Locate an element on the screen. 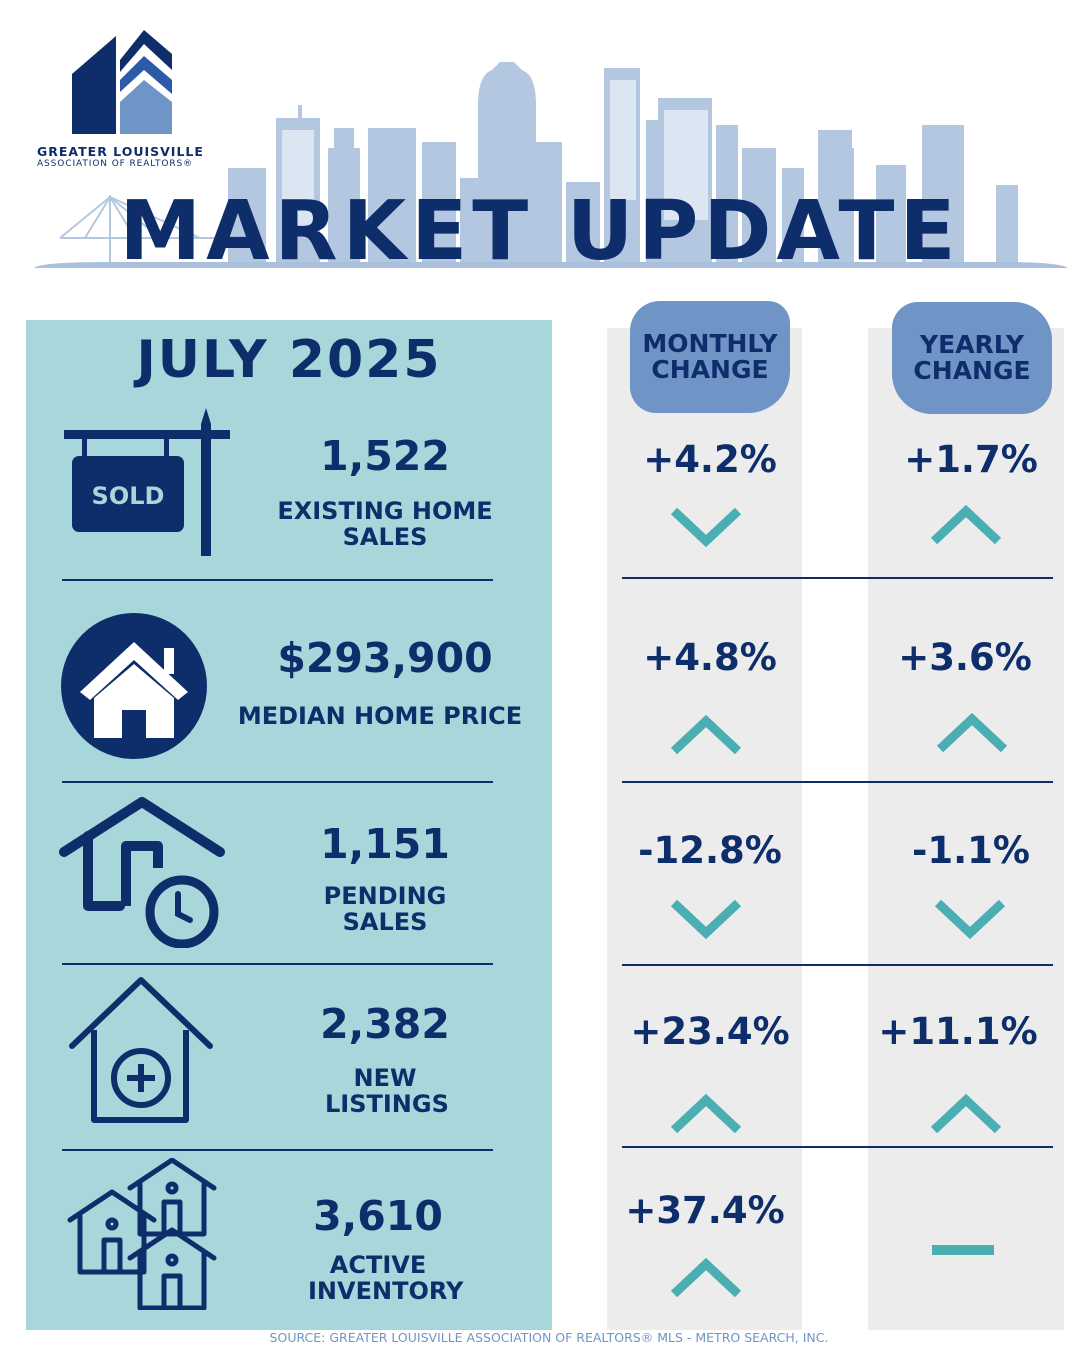 Image resolution: width=1080 pixels, height=1350 pixels. existing-home-sales-monthly-change: +4.2% is located at coordinates (710, 459).